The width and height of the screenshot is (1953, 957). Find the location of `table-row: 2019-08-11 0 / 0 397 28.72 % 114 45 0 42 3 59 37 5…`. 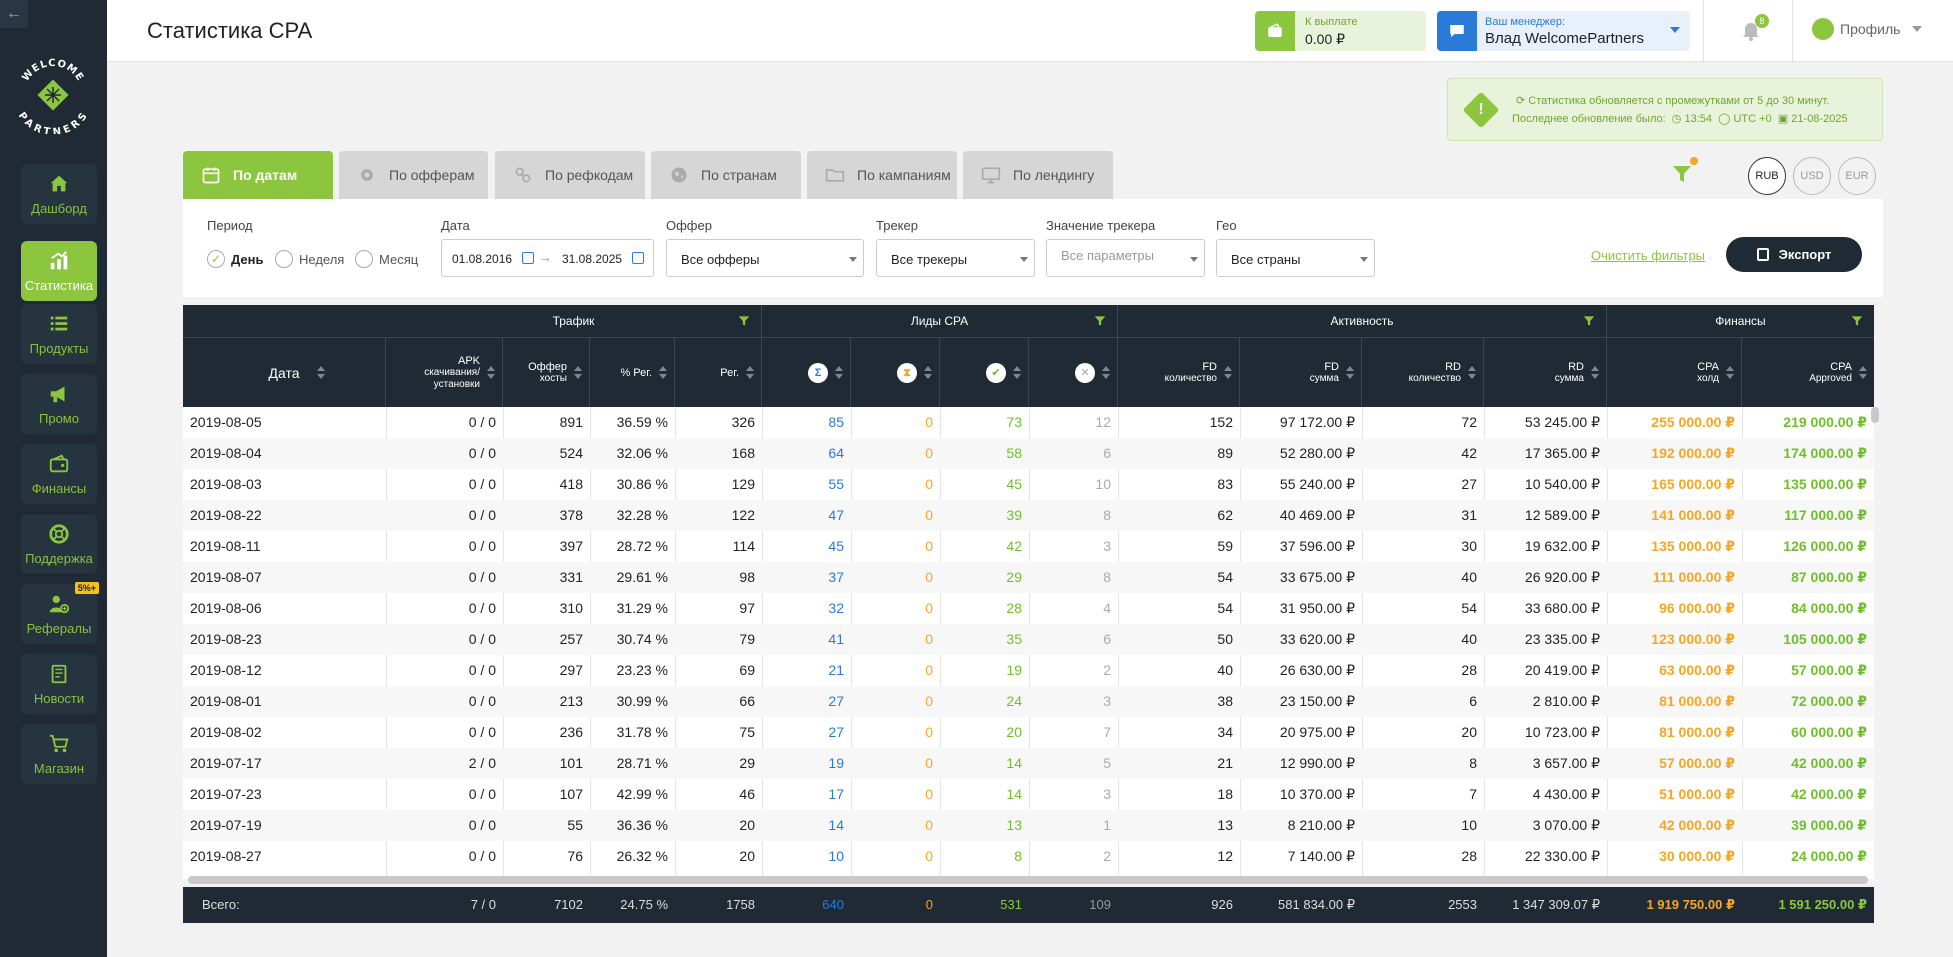

table-row: 2019-08-11 0 / 0 397 28.72 % 114 45 0 42 3 59 37 5… is located at coordinates (1028, 546).